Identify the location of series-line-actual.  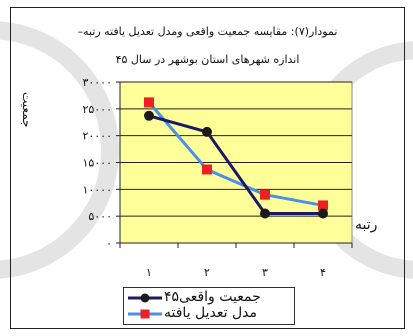
(235, 164).